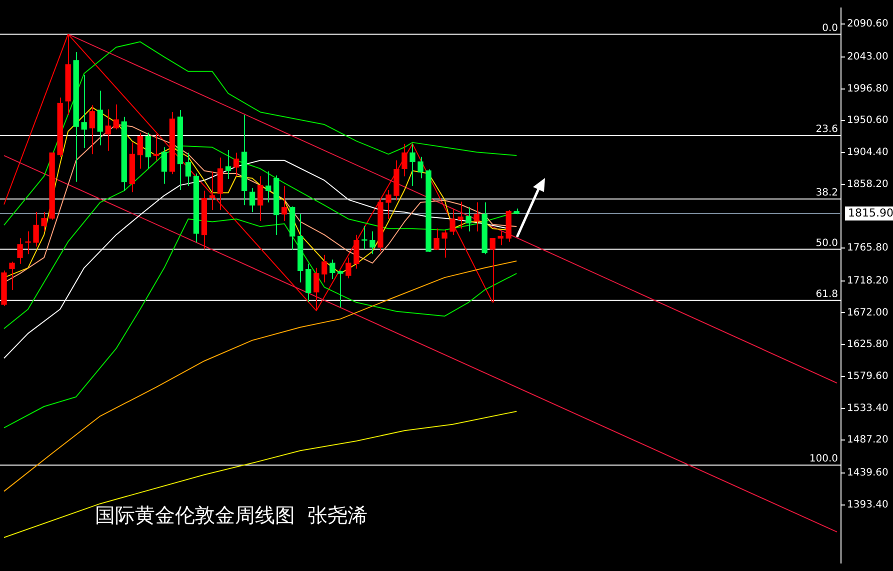 The height and width of the screenshot is (571, 893). What do you see at coordinates (867, 376) in the screenshot?
I see `y-tick-label: 1579.60` at bounding box center [867, 376].